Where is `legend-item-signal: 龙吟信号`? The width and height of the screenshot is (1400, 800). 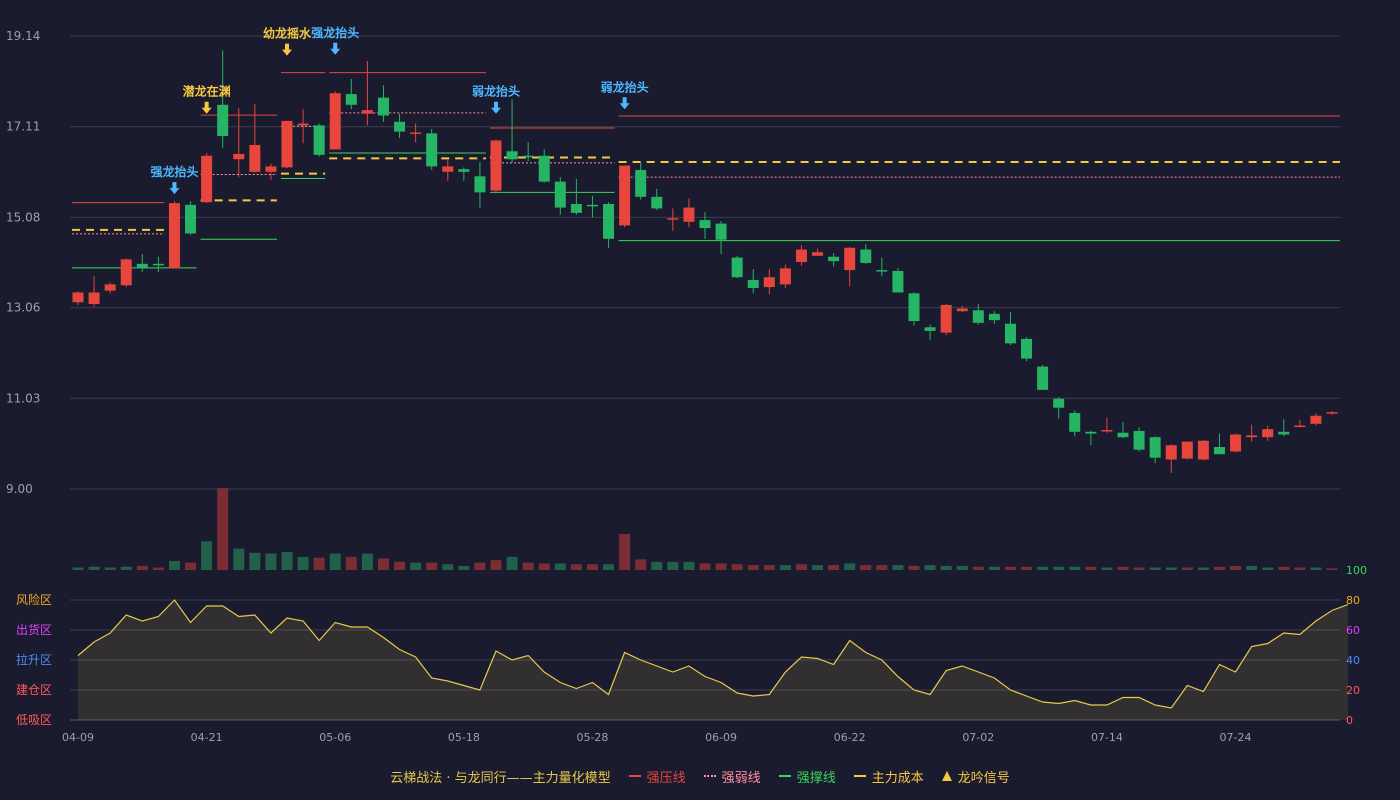
legend-item-signal: 龙吟信号 is located at coordinates (975, 776).